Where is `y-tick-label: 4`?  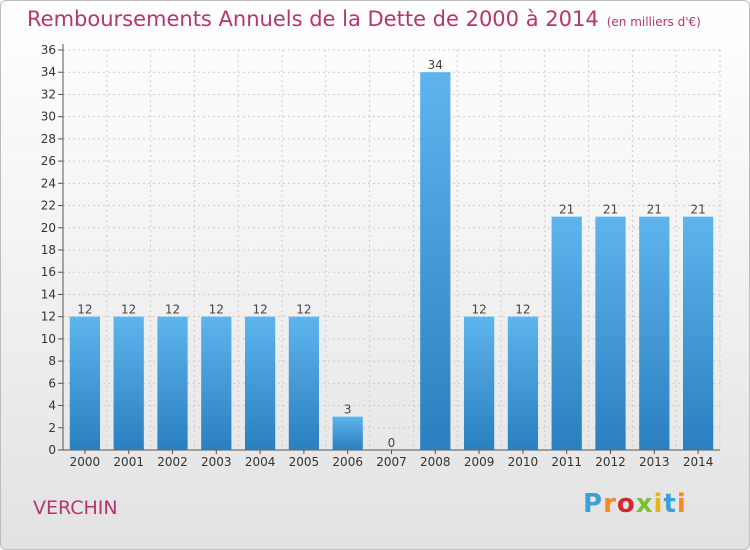
y-tick-label: 4 is located at coordinates (52, 406).